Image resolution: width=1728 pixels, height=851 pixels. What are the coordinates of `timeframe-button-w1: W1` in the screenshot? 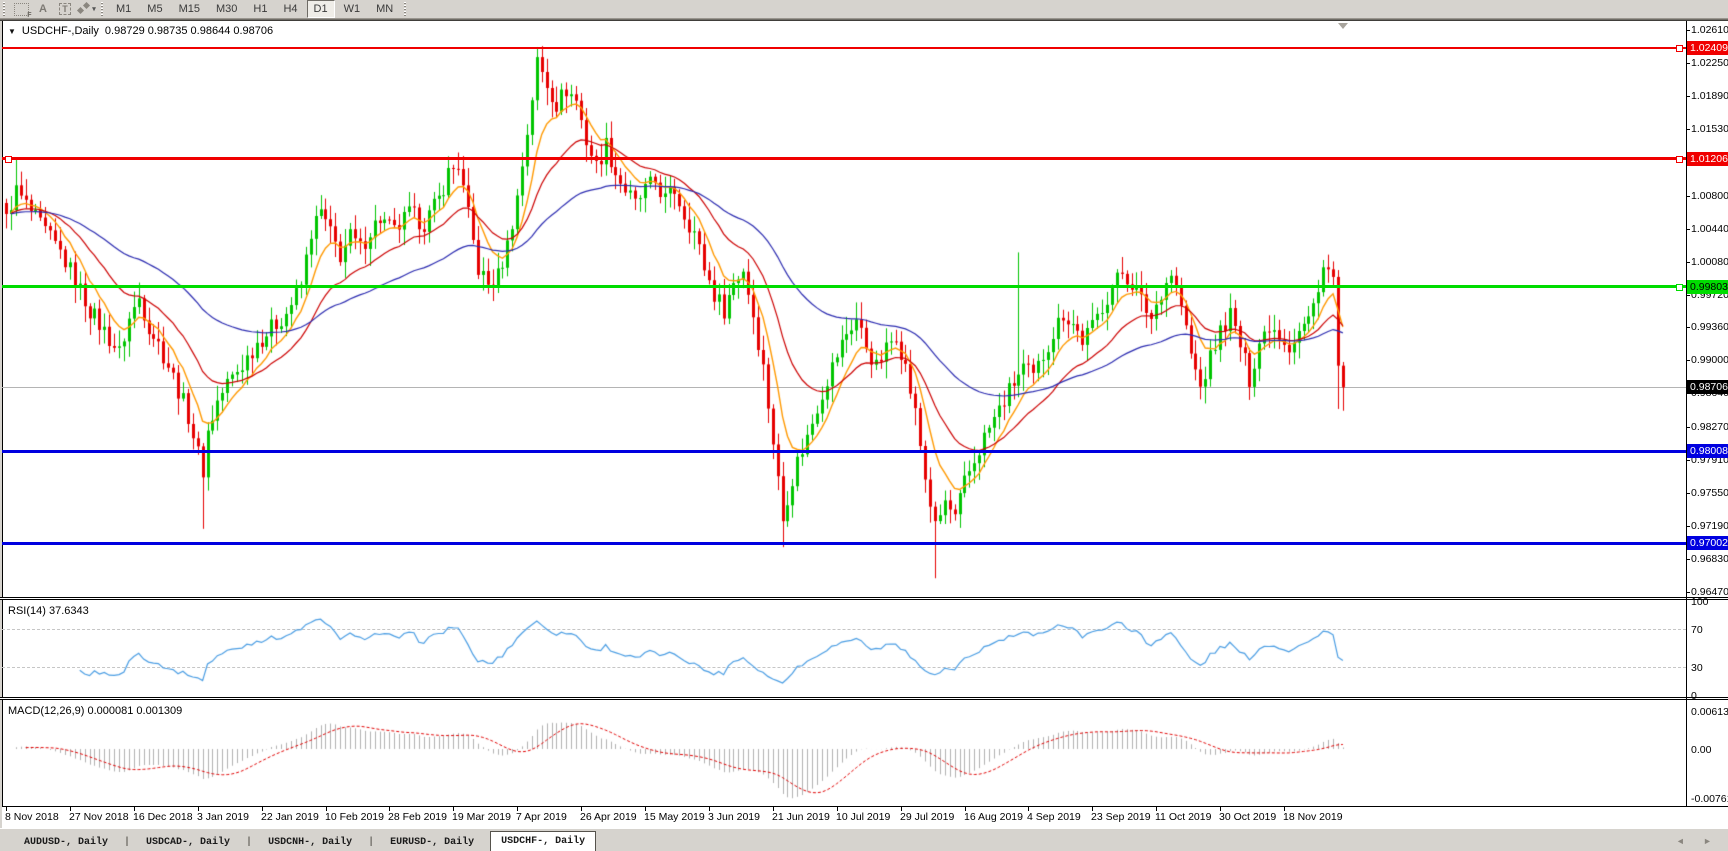 It's located at (352, 9).